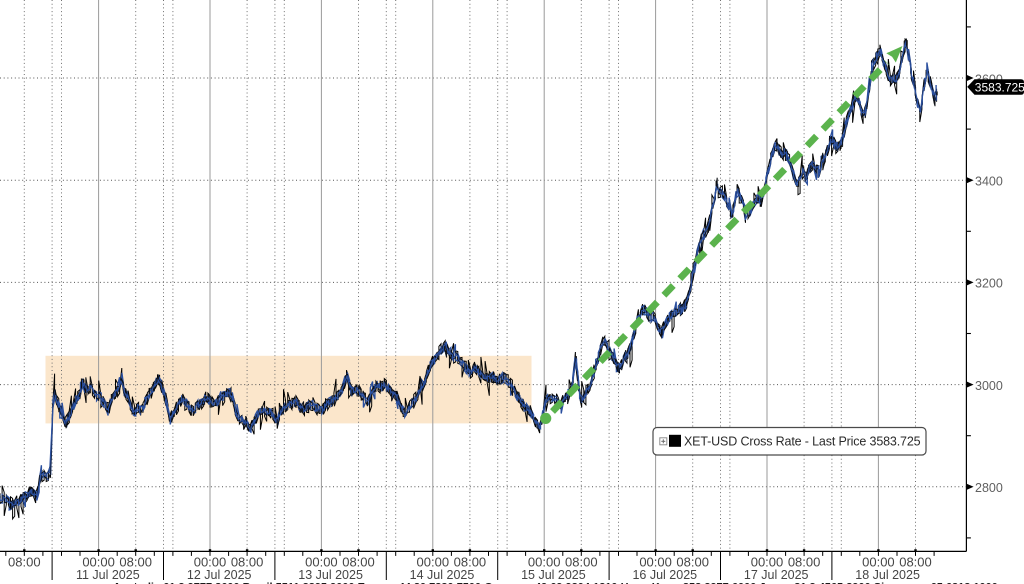  Describe the element at coordinates (989, 488) in the screenshot. I see `svg-text: 2800` at that location.